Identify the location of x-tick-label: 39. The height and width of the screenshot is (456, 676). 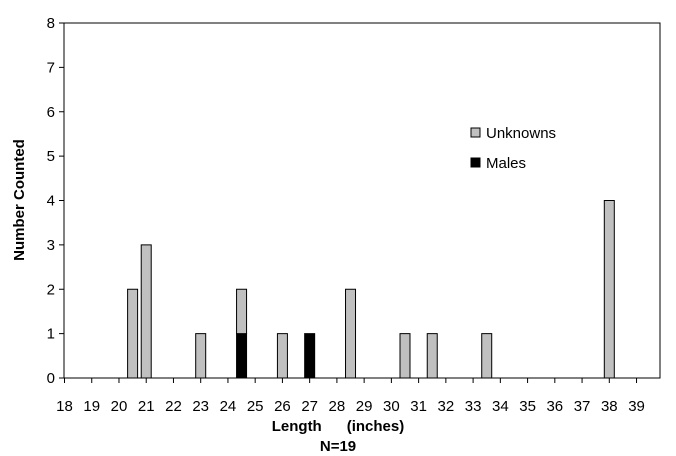
(636, 406).